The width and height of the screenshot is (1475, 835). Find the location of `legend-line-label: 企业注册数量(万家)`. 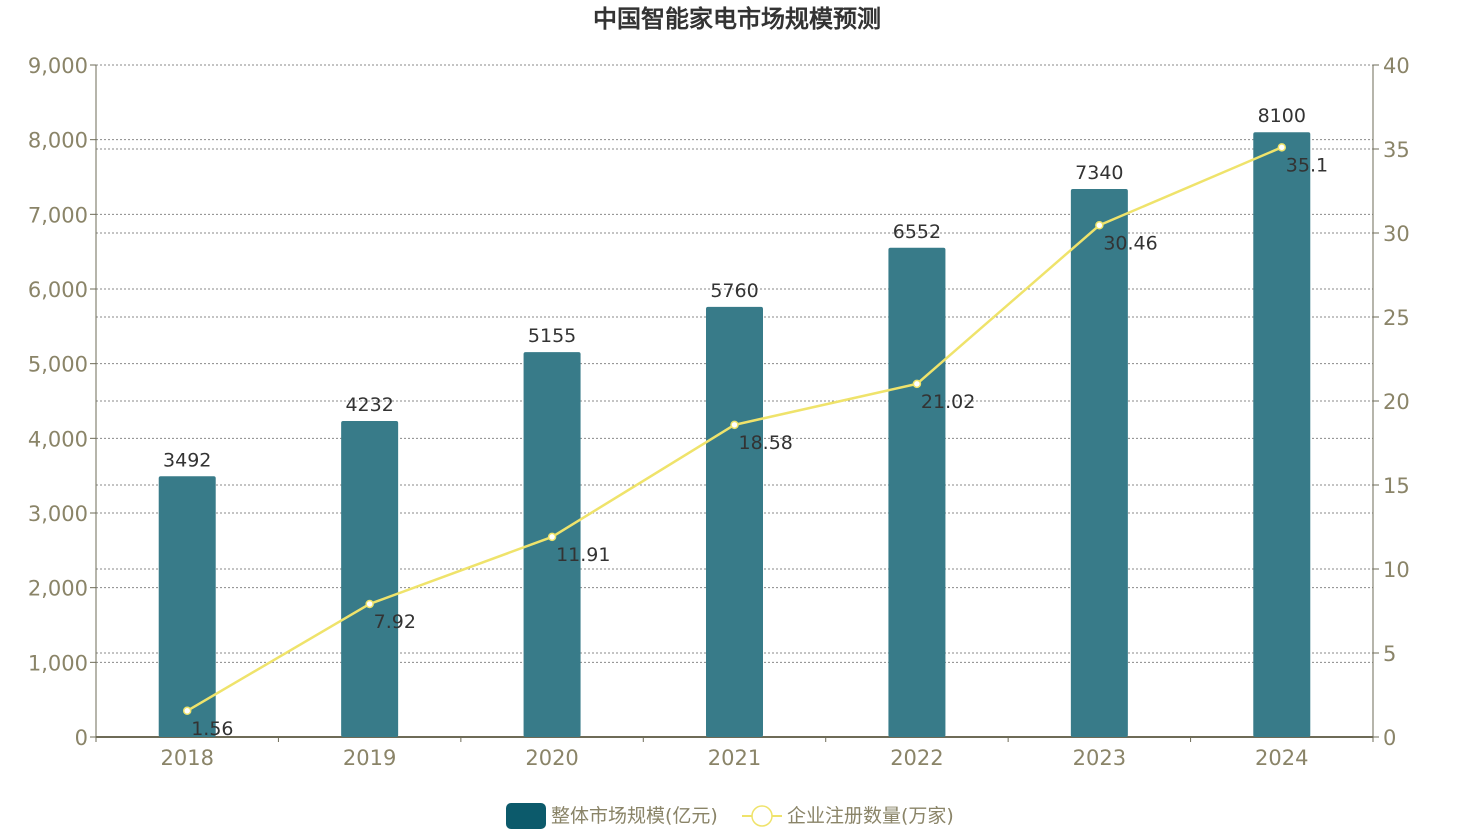

legend-line-label: 企业注册数量(万家) is located at coordinates (870, 816).